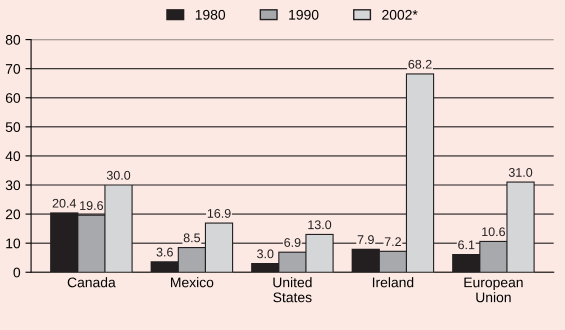 The height and width of the screenshot is (330, 565). What do you see at coordinates (211, 15) in the screenshot?
I see `legend-label: 1980` at bounding box center [211, 15].